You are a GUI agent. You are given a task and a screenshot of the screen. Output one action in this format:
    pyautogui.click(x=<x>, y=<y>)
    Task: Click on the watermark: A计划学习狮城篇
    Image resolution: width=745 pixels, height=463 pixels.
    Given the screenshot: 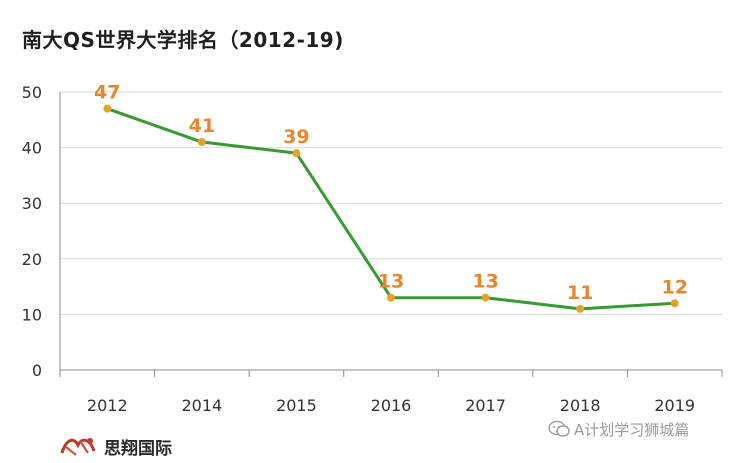 What is the action you would take?
    pyautogui.click(x=618, y=429)
    